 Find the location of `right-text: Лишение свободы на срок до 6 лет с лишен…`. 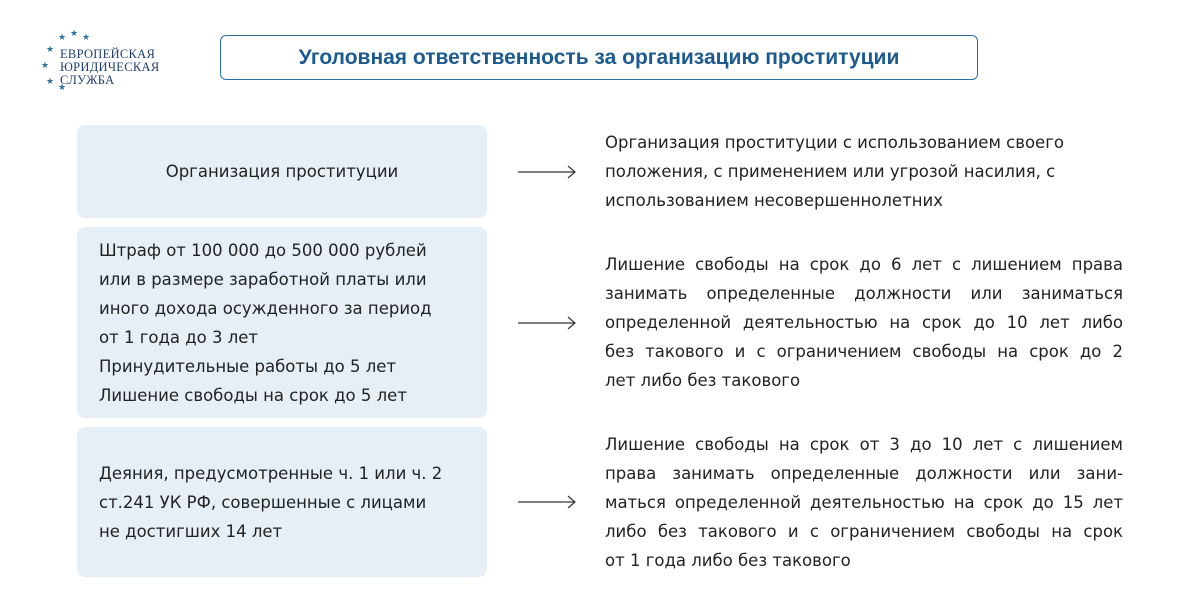

right-text: Лишение свободы на срок до 6 лет с лишен… is located at coordinates (864, 322).